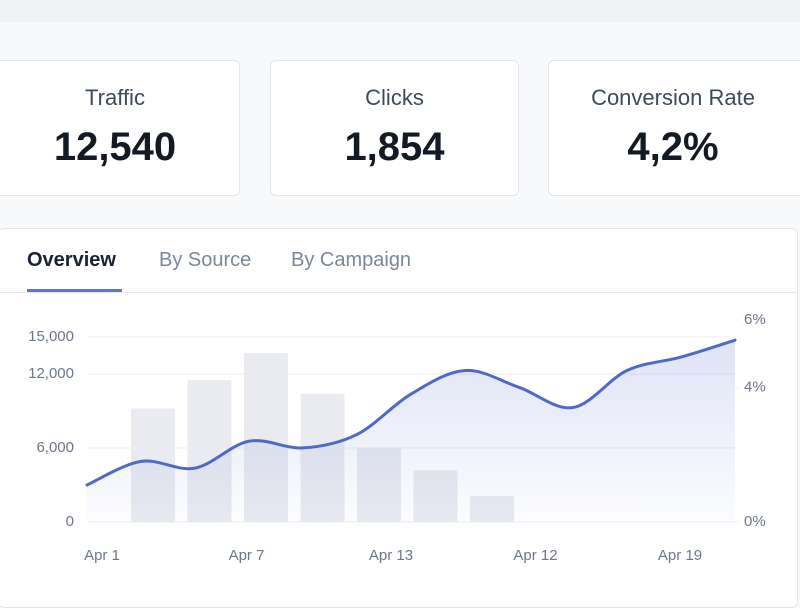 Image resolution: width=800 pixels, height=608 pixels. What do you see at coordinates (115, 97) in the screenshot?
I see `kpi-label: Traffic` at bounding box center [115, 97].